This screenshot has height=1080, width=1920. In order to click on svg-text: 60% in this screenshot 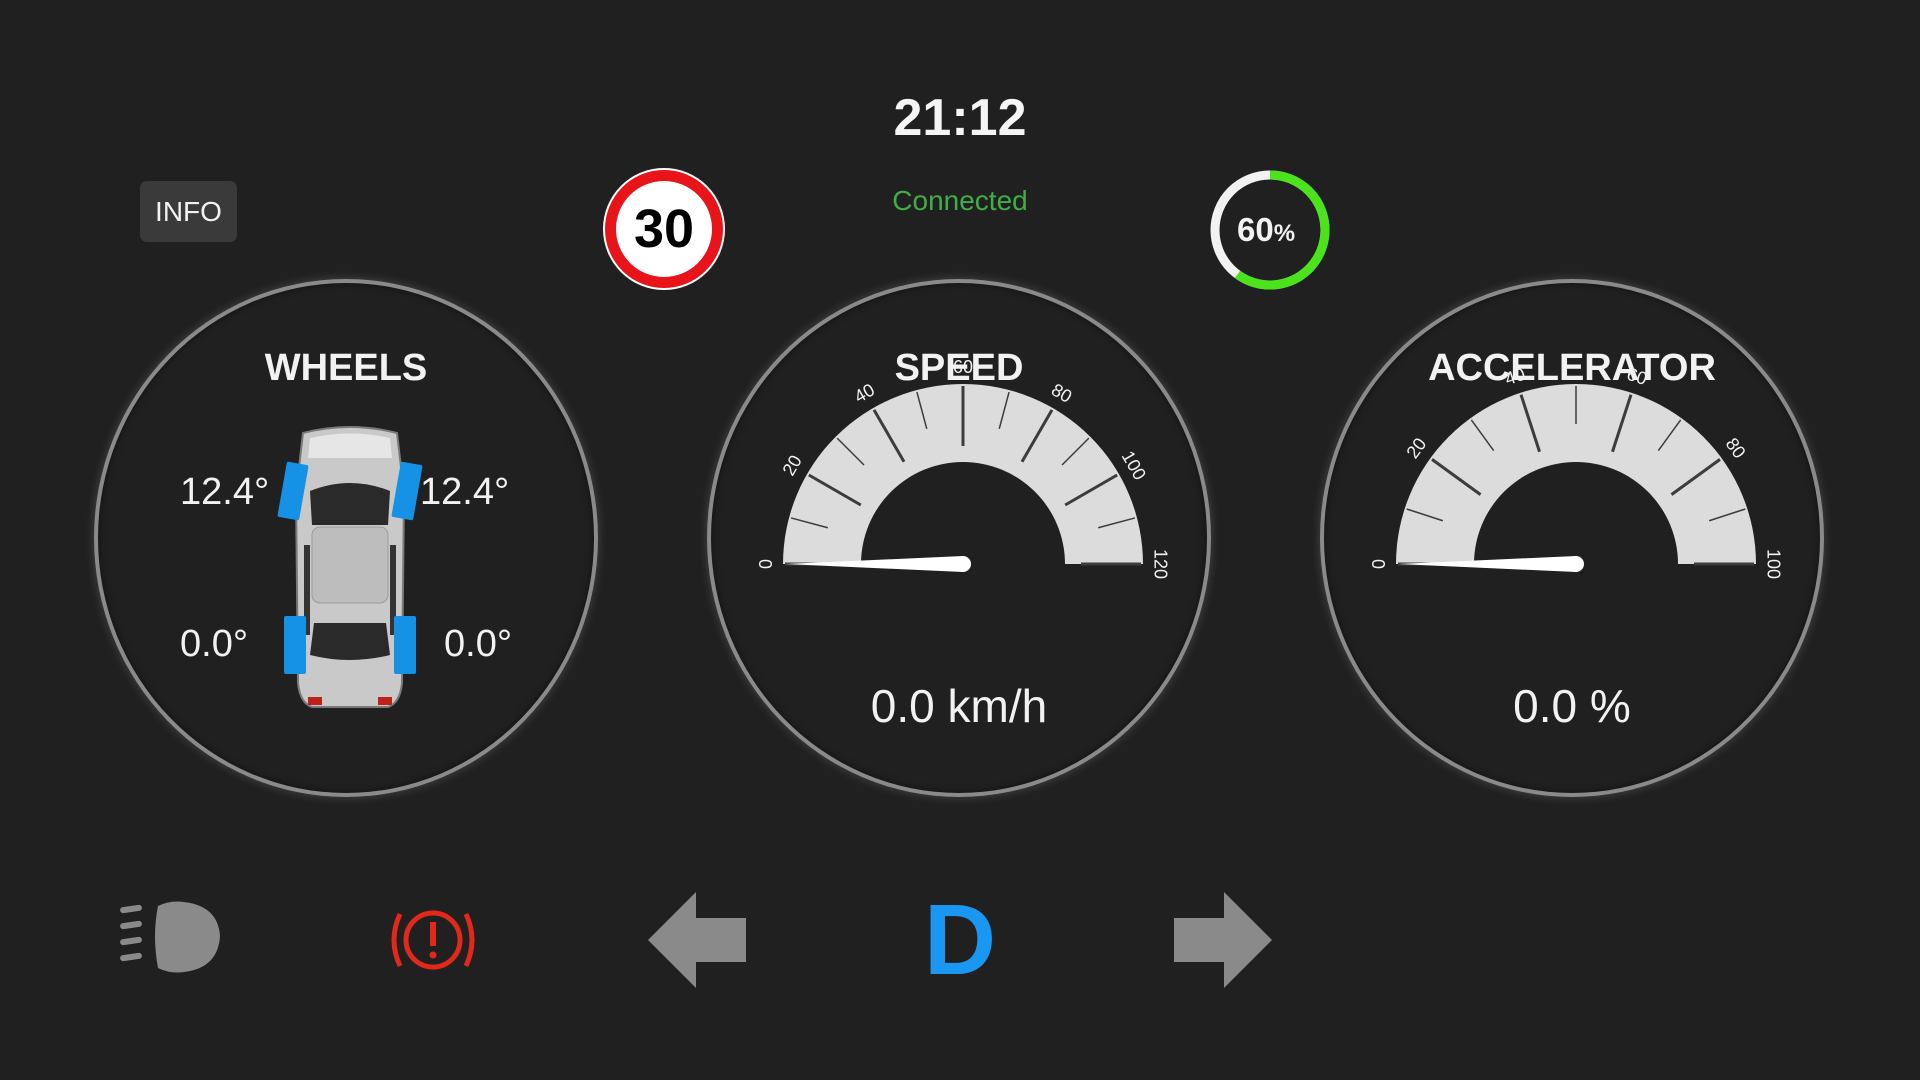, I will do `click(1266, 229)`.